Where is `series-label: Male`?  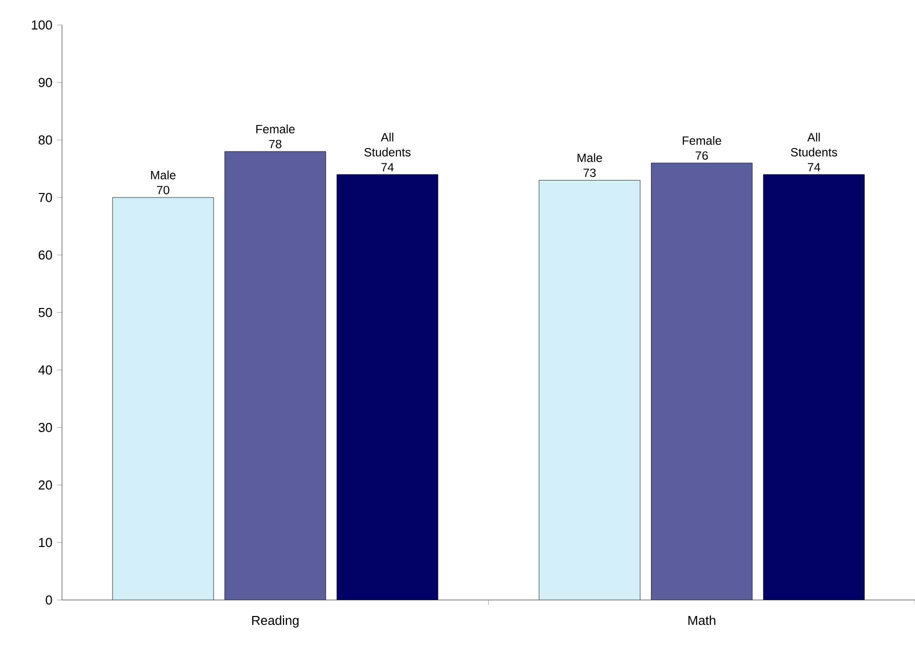 series-label: Male is located at coordinates (163, 175).